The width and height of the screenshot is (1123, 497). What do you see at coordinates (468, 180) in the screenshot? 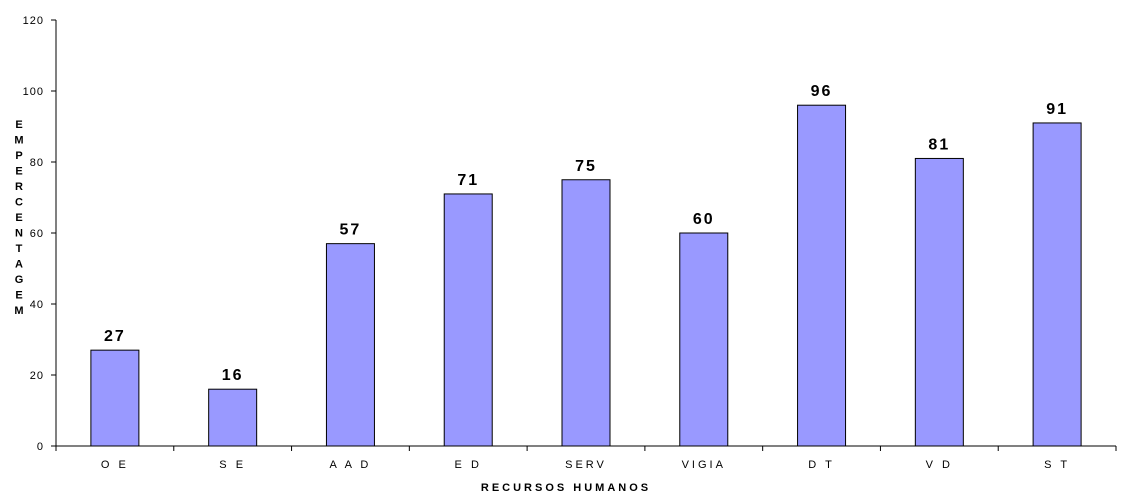
I see `data-label: 71` at bounding box center [468, 180].